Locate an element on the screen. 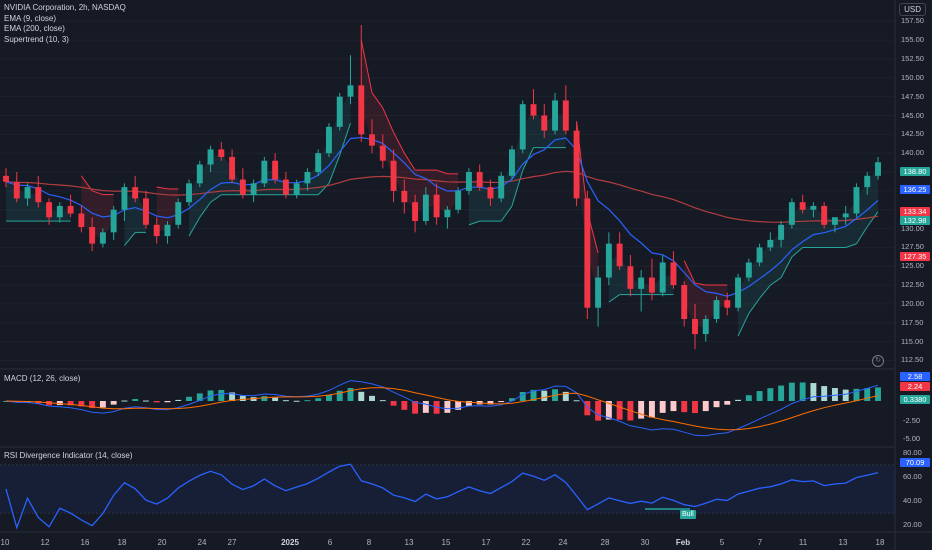 The width and height of the screenshot is (932, 550). rsi-legend: RSI Divergence Indicator (14, close) is located at coordinates (68, 455).